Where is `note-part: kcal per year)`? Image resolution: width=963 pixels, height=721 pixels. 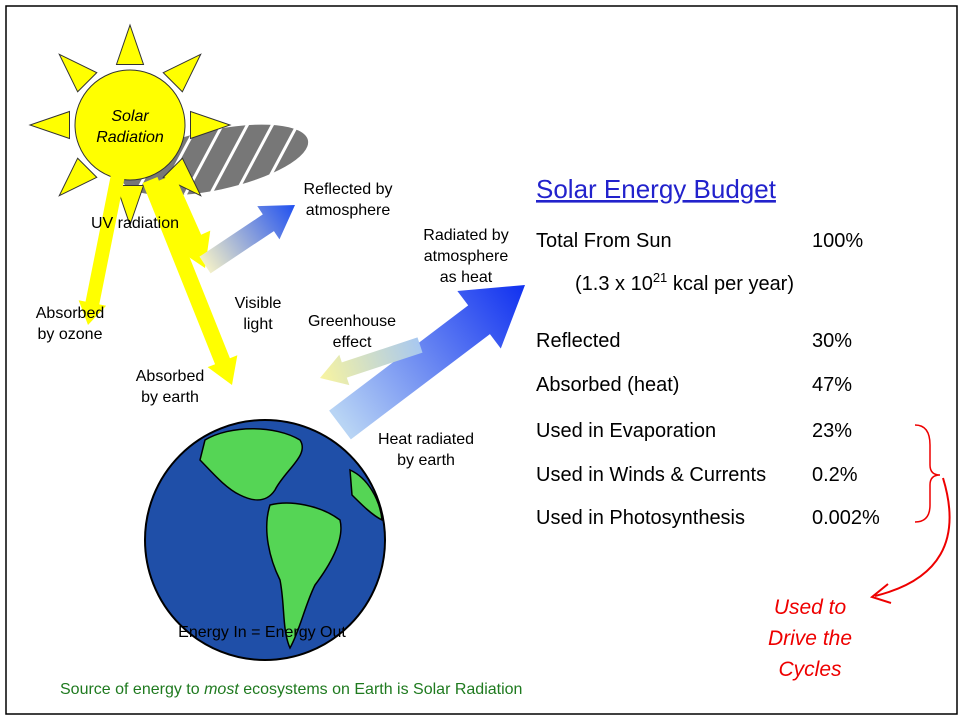 note-part: kcal per year) is located at coordinates (730, 284).